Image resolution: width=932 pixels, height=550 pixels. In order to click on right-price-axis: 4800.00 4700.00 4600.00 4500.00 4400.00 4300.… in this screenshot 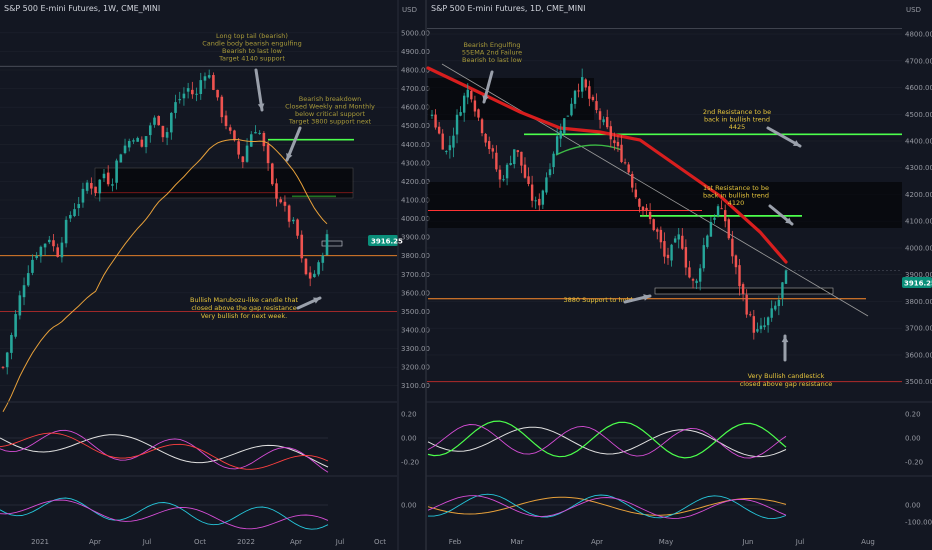, I will do `click(918, 209)`.